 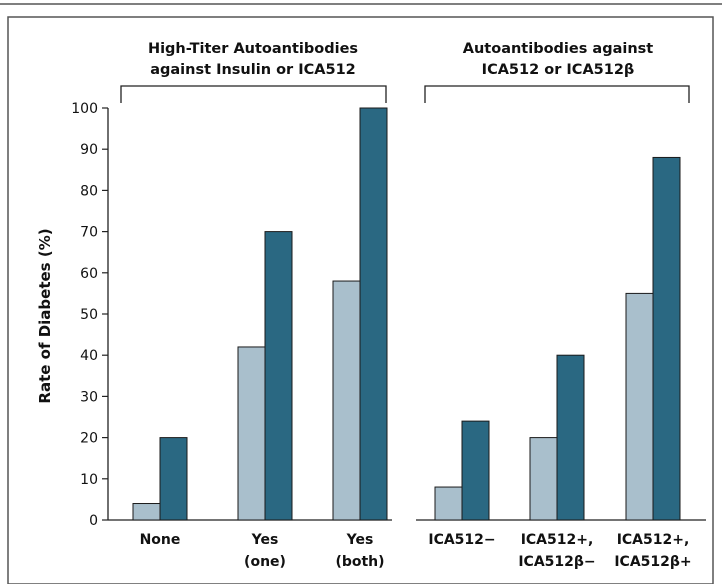 I want to click on category-label-line2: (both), so click(x=359, y=562).